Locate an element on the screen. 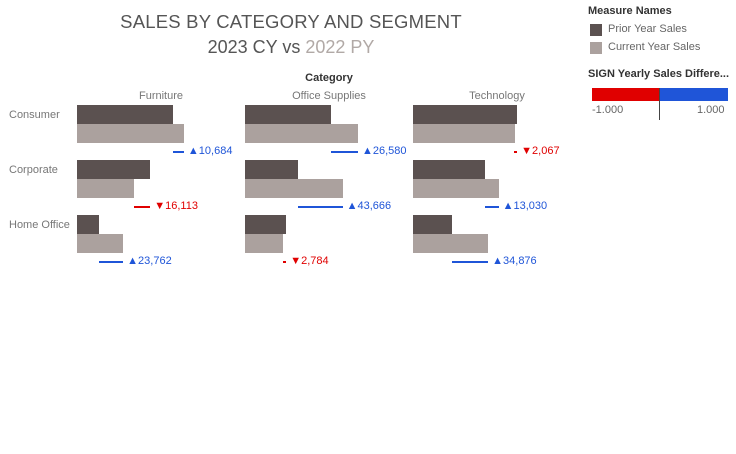 This screenshot has height=454, width=736. legend-title: Measure Names is located at coordinates (630, 11).